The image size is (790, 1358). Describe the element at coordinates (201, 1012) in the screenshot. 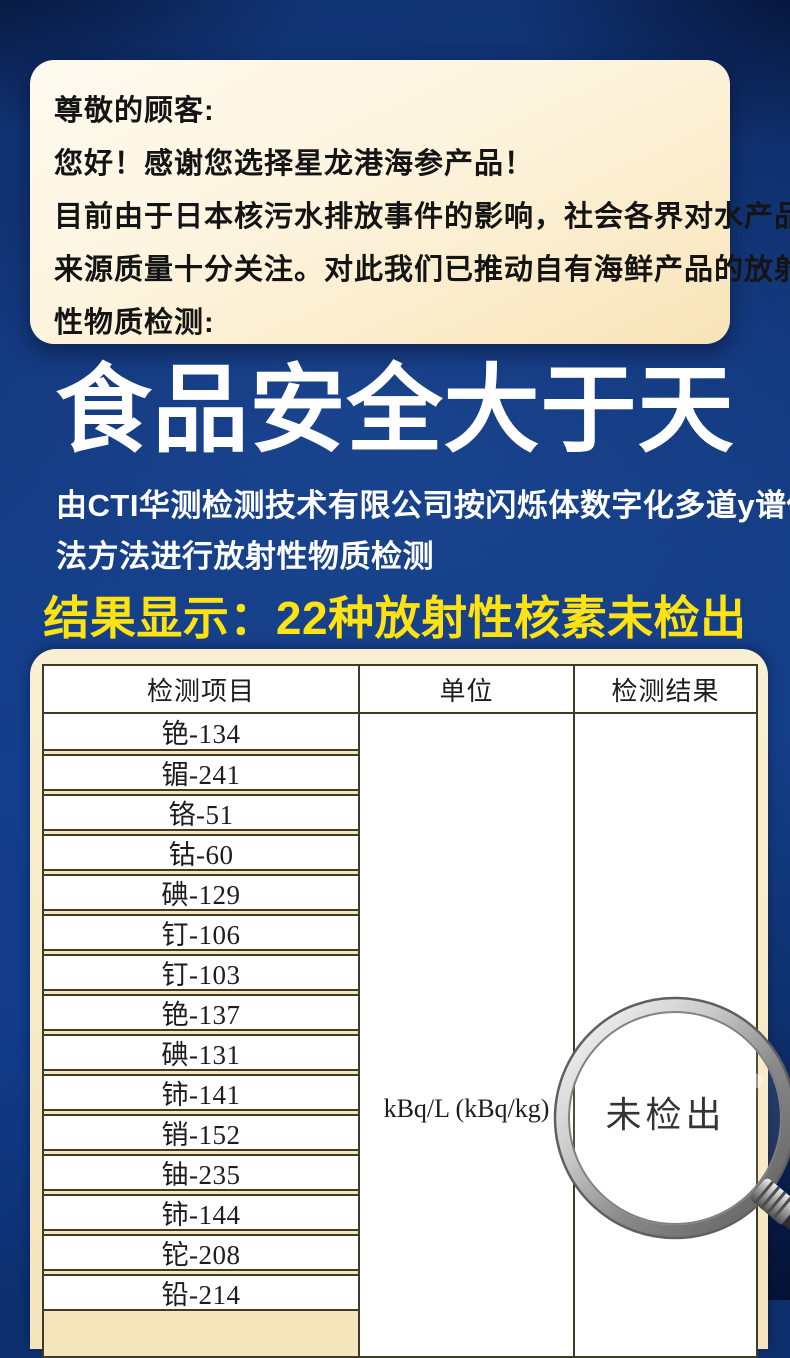

I see `table-row: 铯-137` at that location.